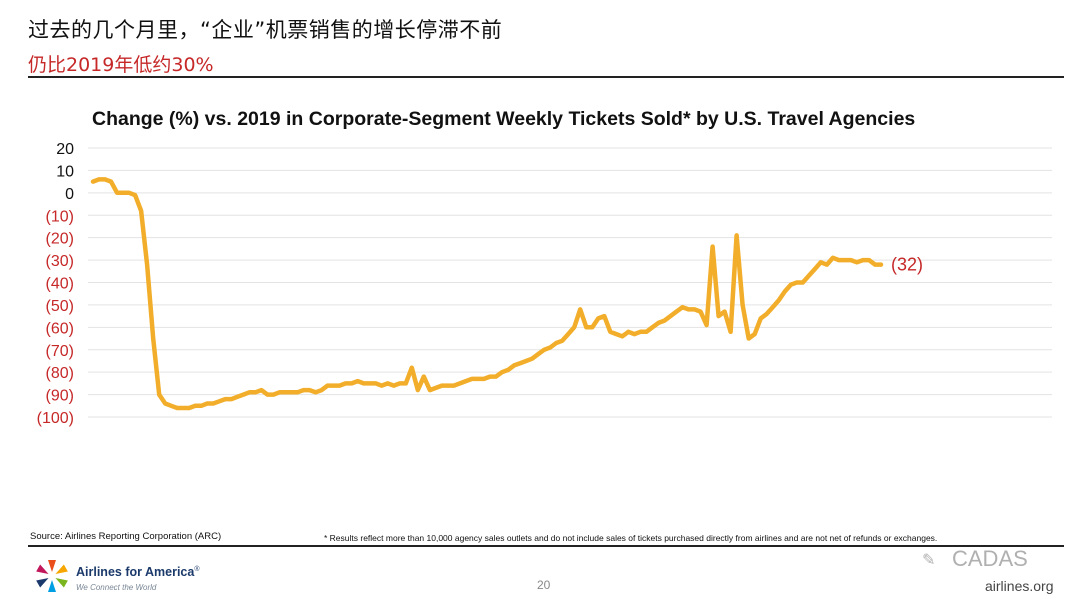 Image resolution: width=1080 pixels, height=603 pixels. I want to click on y-tick-label: 0, so click(69, 194).